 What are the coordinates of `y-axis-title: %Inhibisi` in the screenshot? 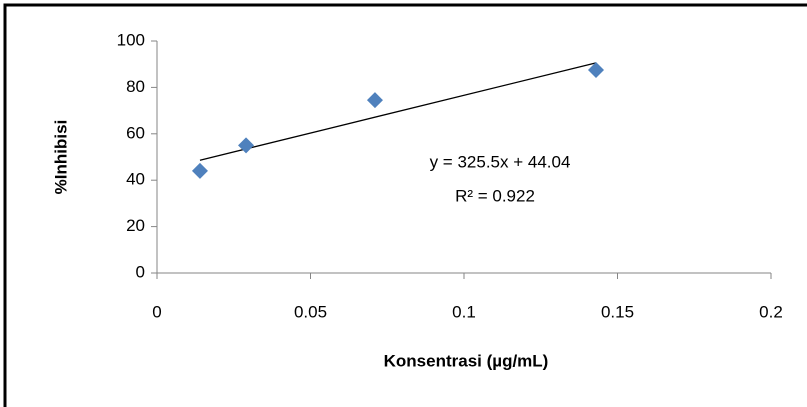 It's located at (60, 157).